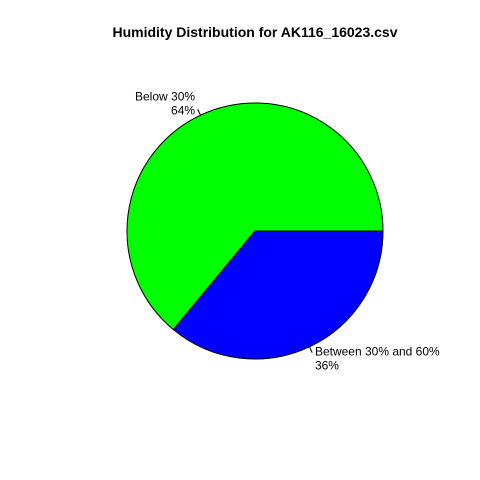  Describe the element at coordinates (377, 351) in the screenshot. I see `pie-slice-category: Between 30% and 60%` at that location.